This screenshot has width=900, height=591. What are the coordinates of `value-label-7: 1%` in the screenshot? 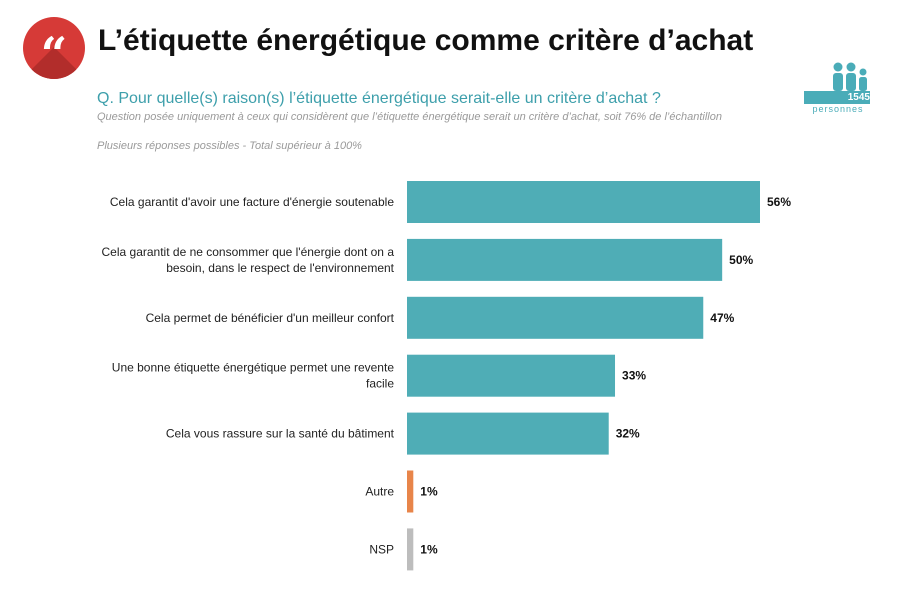 It's located at (429, 549).